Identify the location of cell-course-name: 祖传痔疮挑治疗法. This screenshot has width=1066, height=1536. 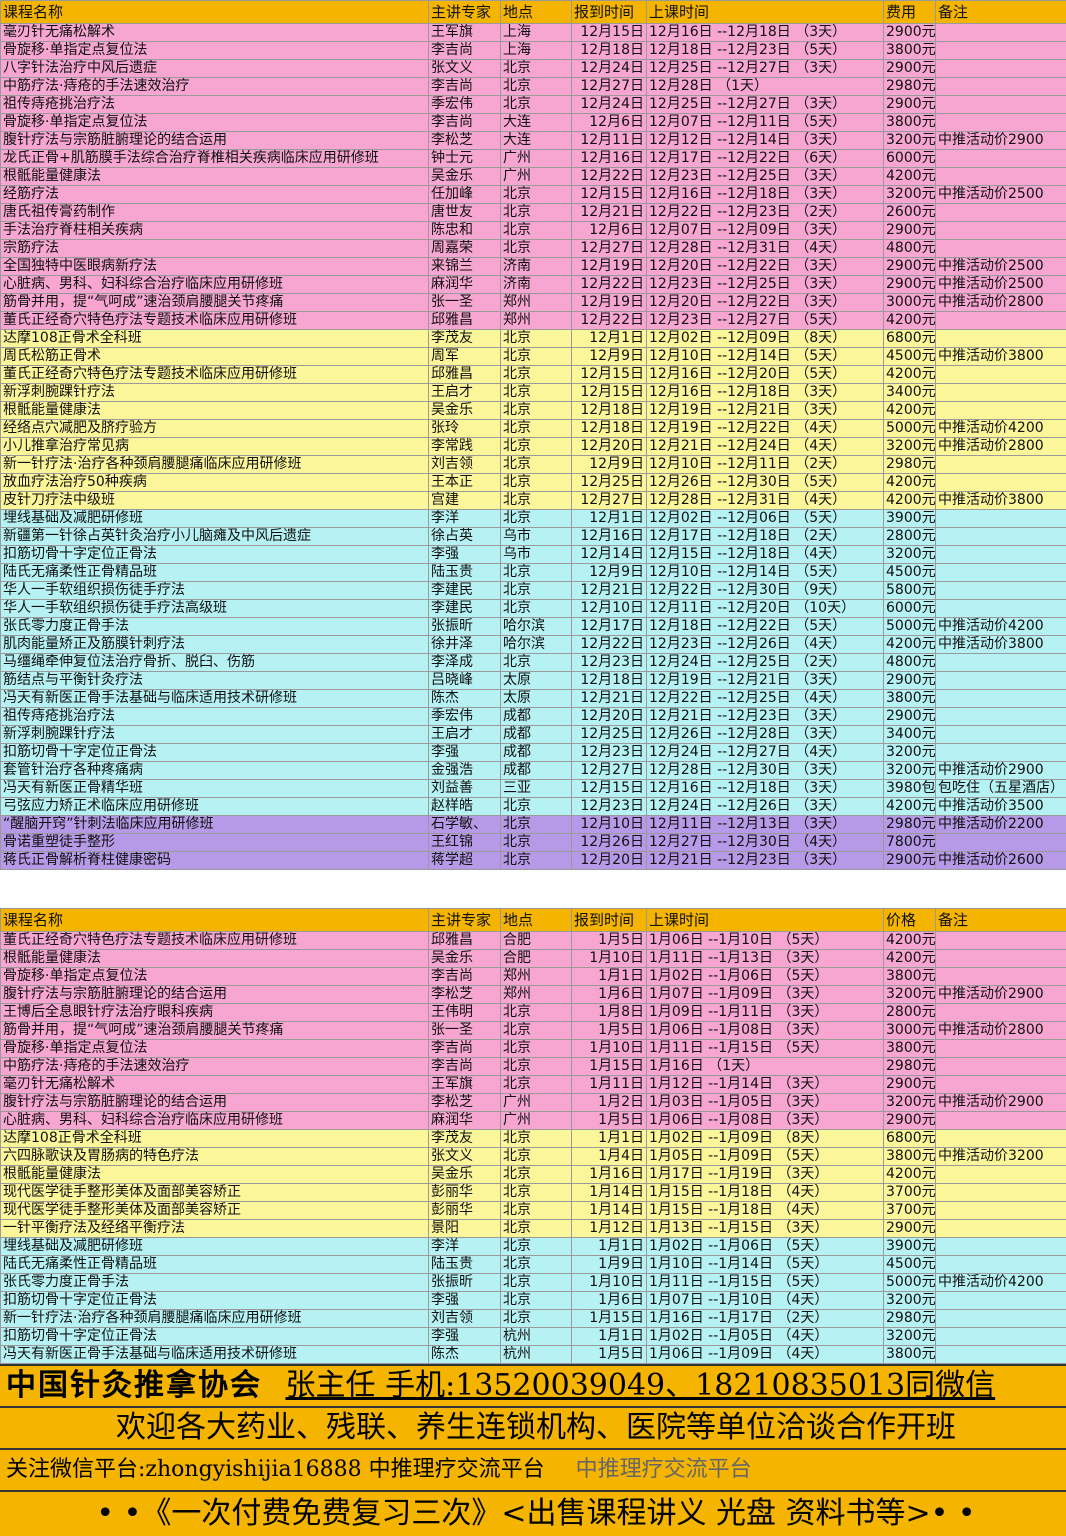
(215, 717).